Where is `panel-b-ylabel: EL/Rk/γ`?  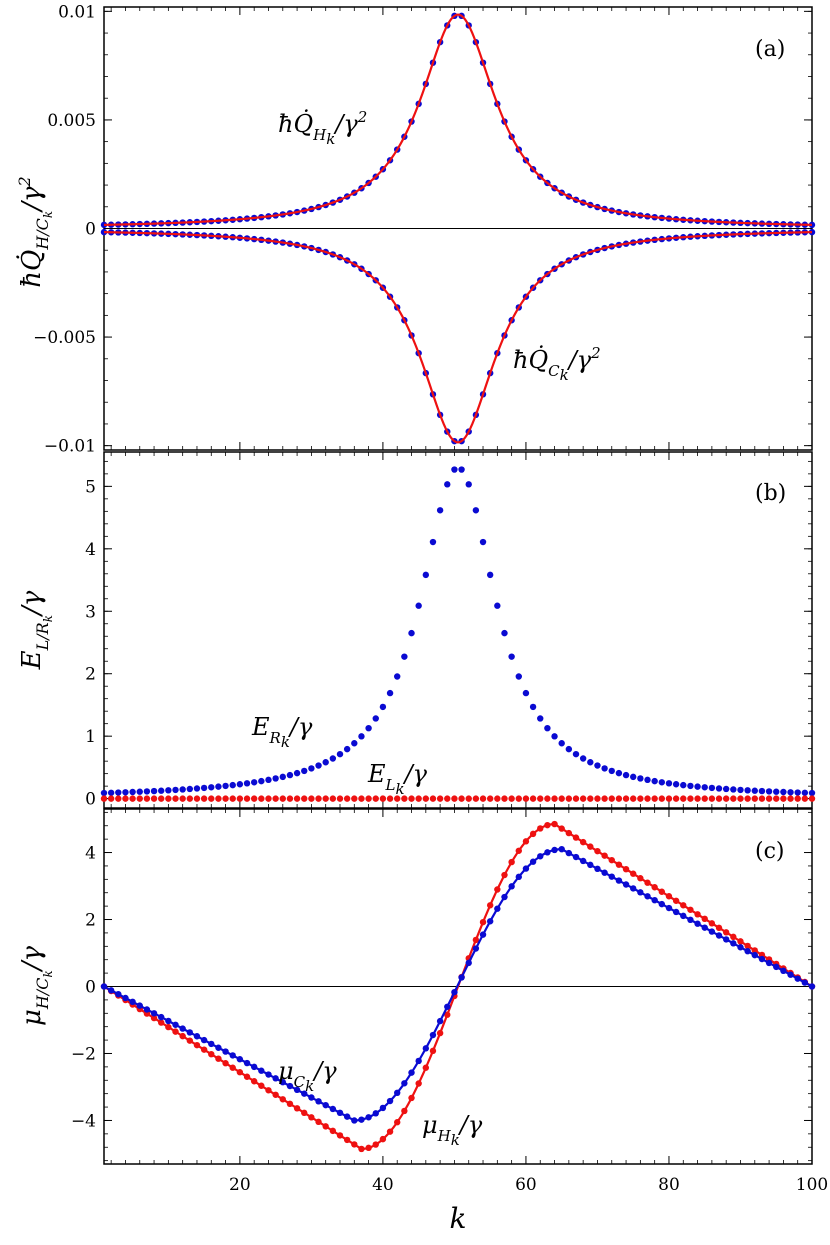
panel-b-ylabel: EL/Rk/γ is located at coordinates (36, 630).